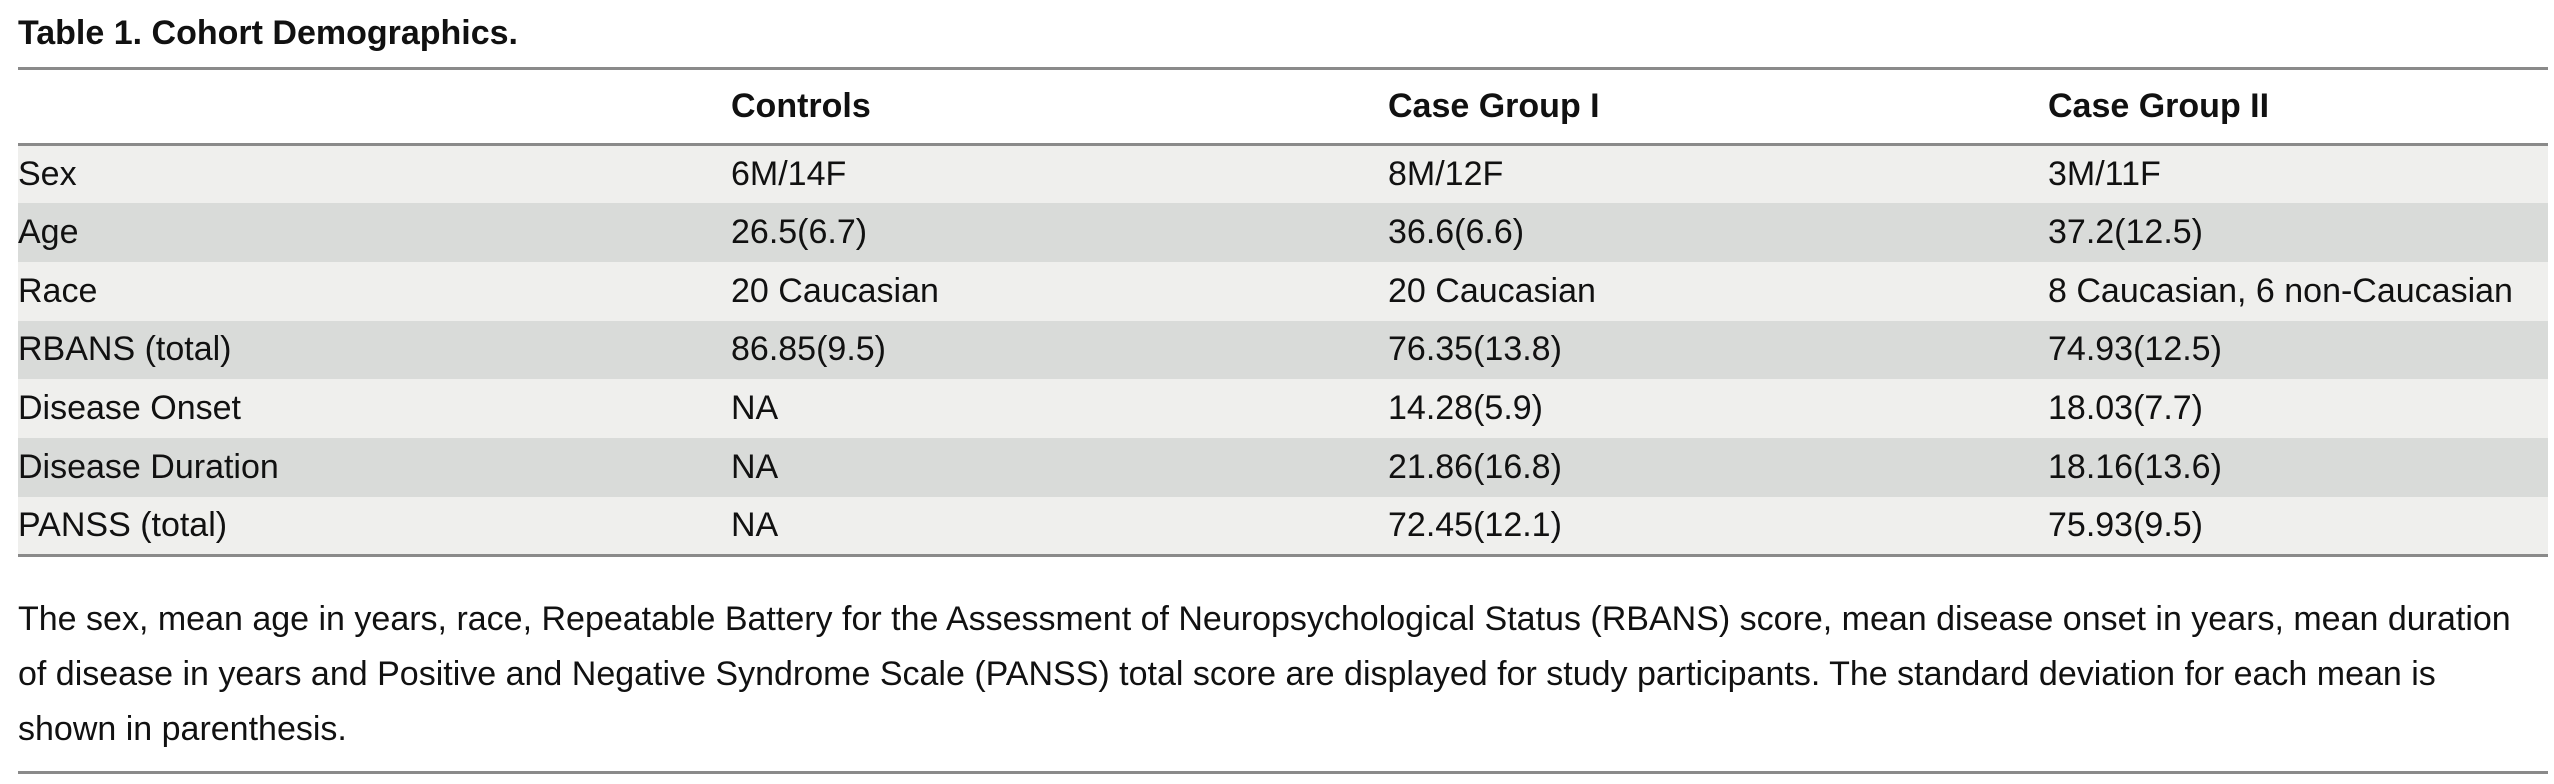  I want to click on cell-case-group-2: 8 Caucasian, 6 non-Caucasian, so click(2280, 290).